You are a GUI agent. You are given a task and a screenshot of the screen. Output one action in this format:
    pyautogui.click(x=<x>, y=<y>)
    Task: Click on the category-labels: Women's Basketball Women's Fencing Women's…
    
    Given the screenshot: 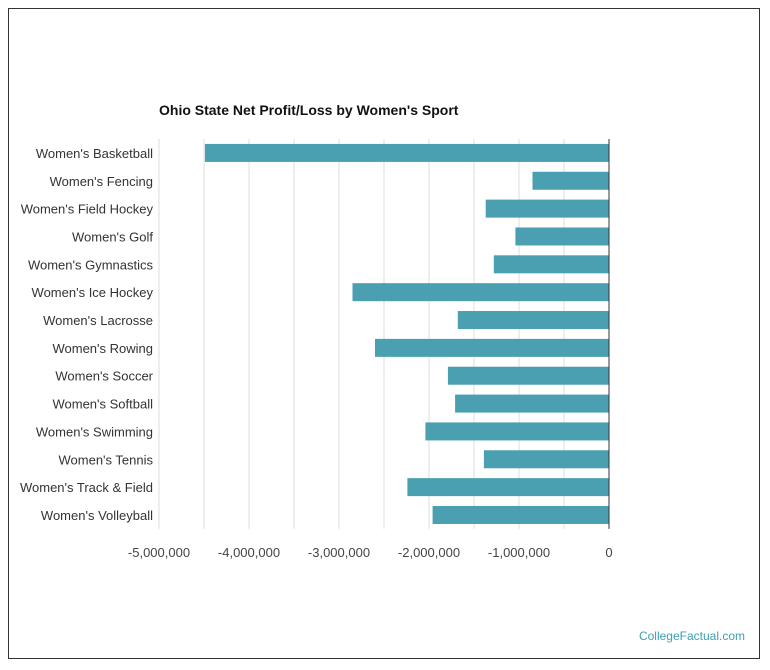 What is the action you would take?
    pyautogui.click(x=87, y=334)
    